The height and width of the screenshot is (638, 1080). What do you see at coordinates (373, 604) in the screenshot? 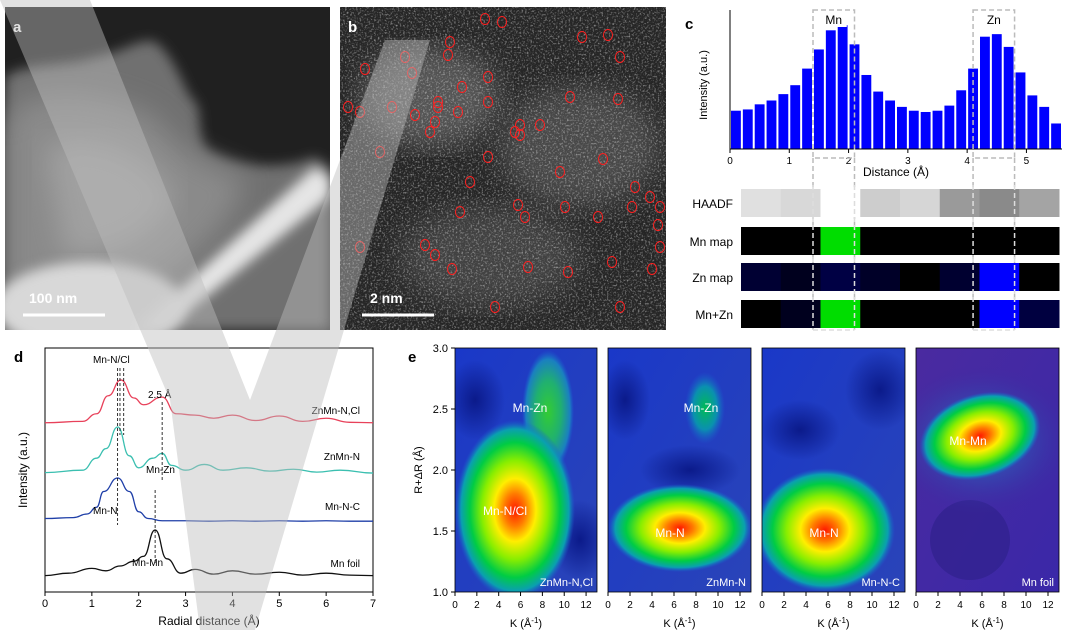
I see `x-tick-label: 7` at bounding box center [373, 604].